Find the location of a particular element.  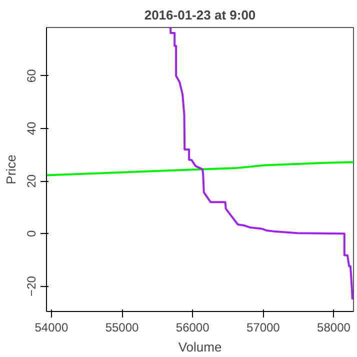

x-tick-label: 58000 is located at coordinates (334, 327).